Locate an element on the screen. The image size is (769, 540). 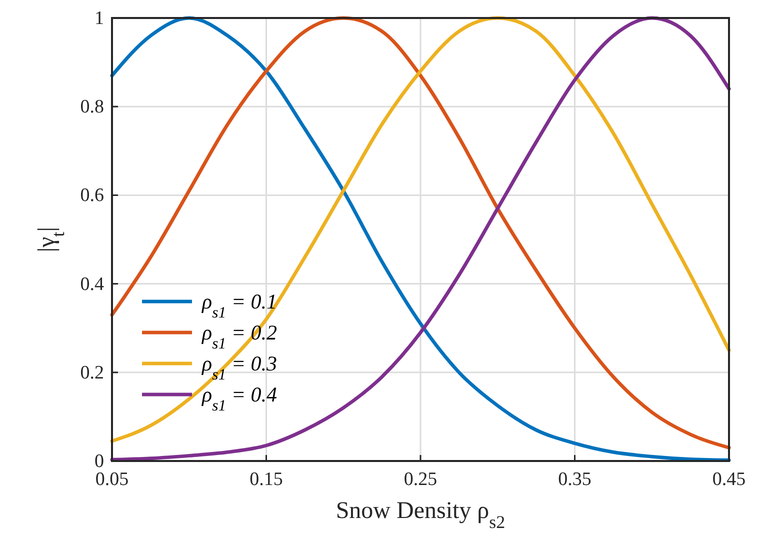
y-tick-label: 1 is located at coordinates (99, 18).